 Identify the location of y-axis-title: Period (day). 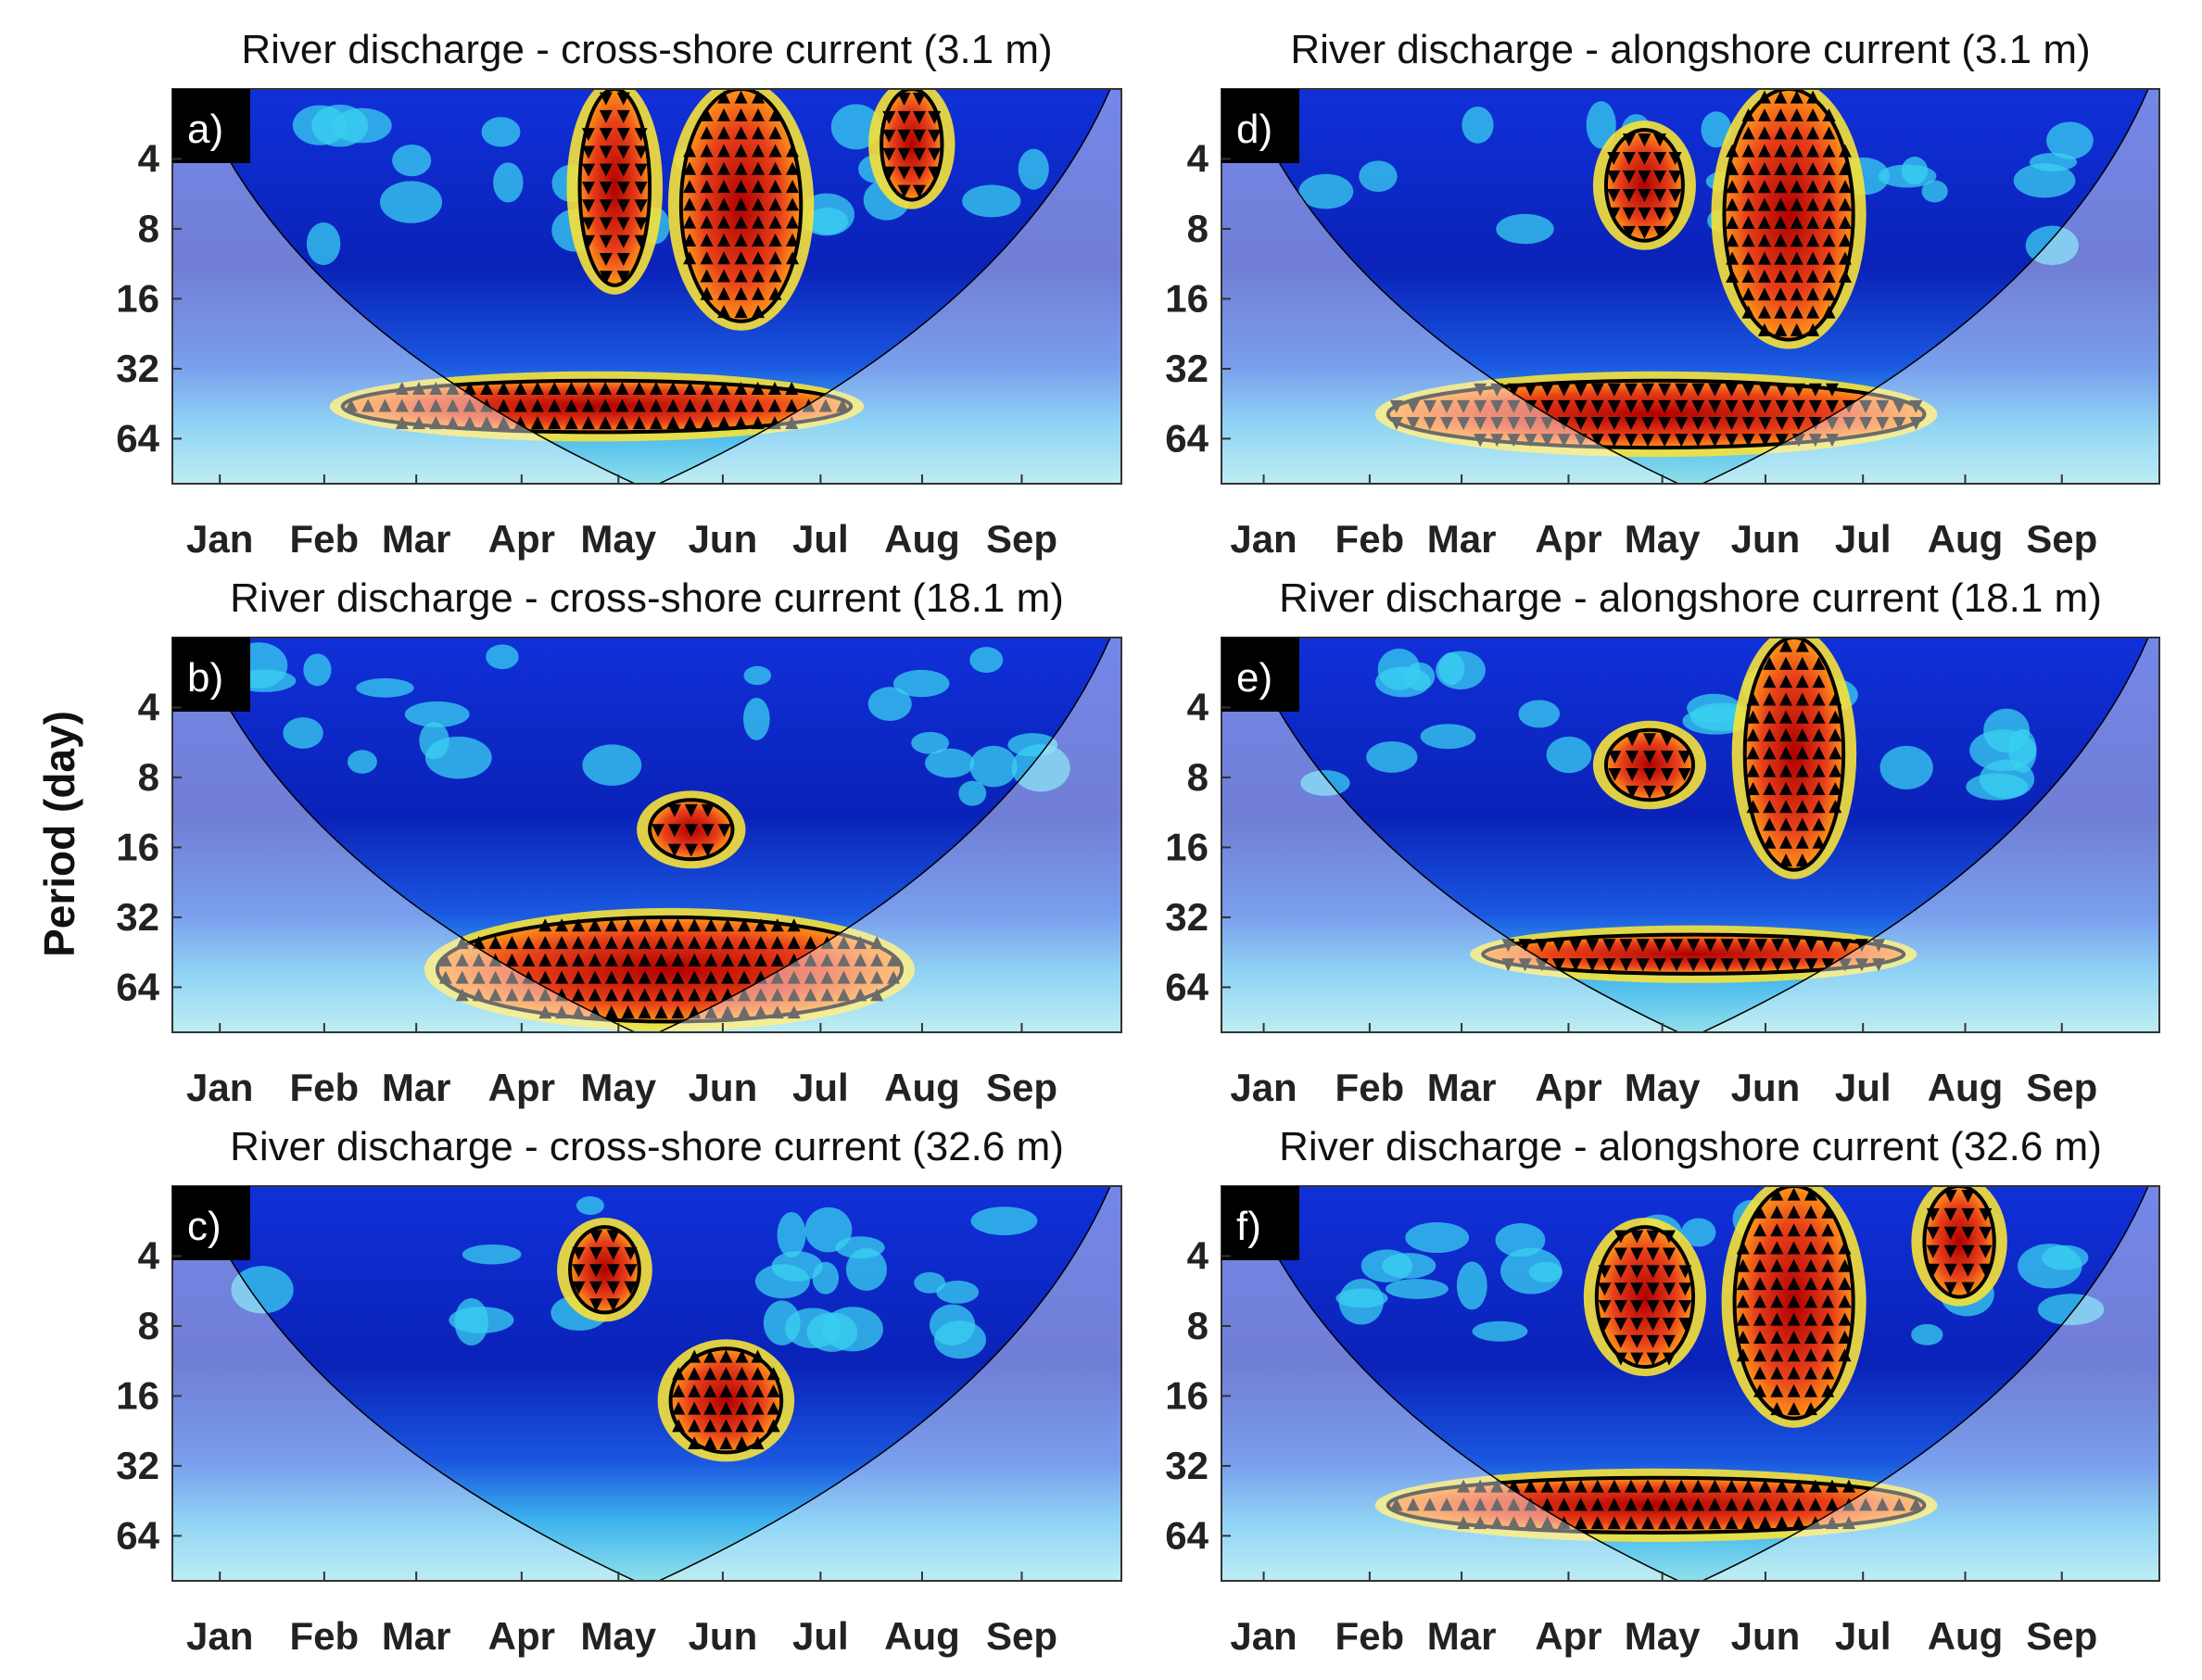
(59, 834).